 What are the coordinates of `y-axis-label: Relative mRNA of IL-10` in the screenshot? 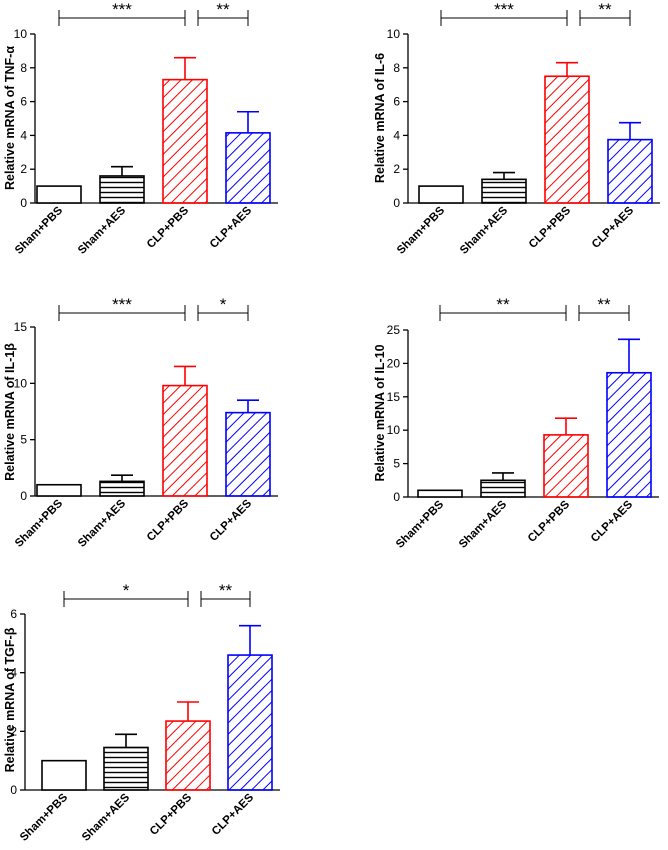 It's located at (380, 412).